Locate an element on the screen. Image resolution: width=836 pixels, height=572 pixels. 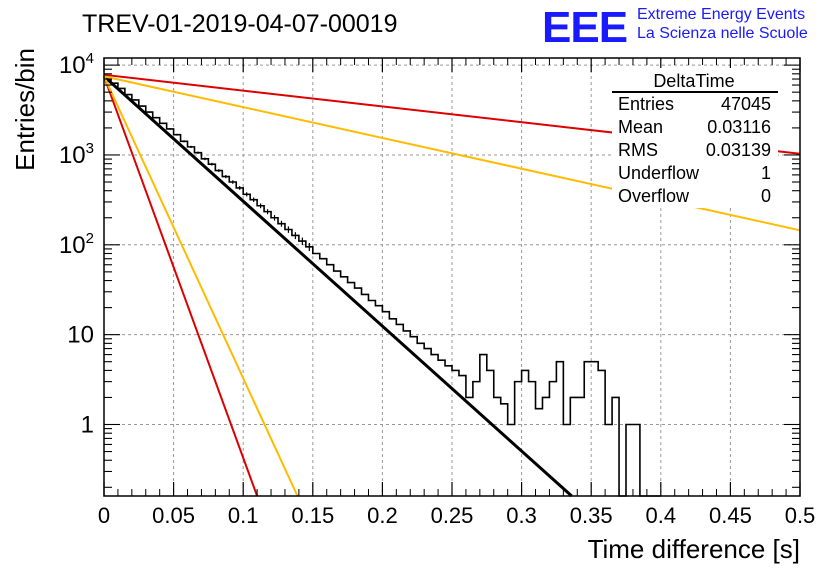
y-tick-label: 10³ is located at coordinates (76, 154).